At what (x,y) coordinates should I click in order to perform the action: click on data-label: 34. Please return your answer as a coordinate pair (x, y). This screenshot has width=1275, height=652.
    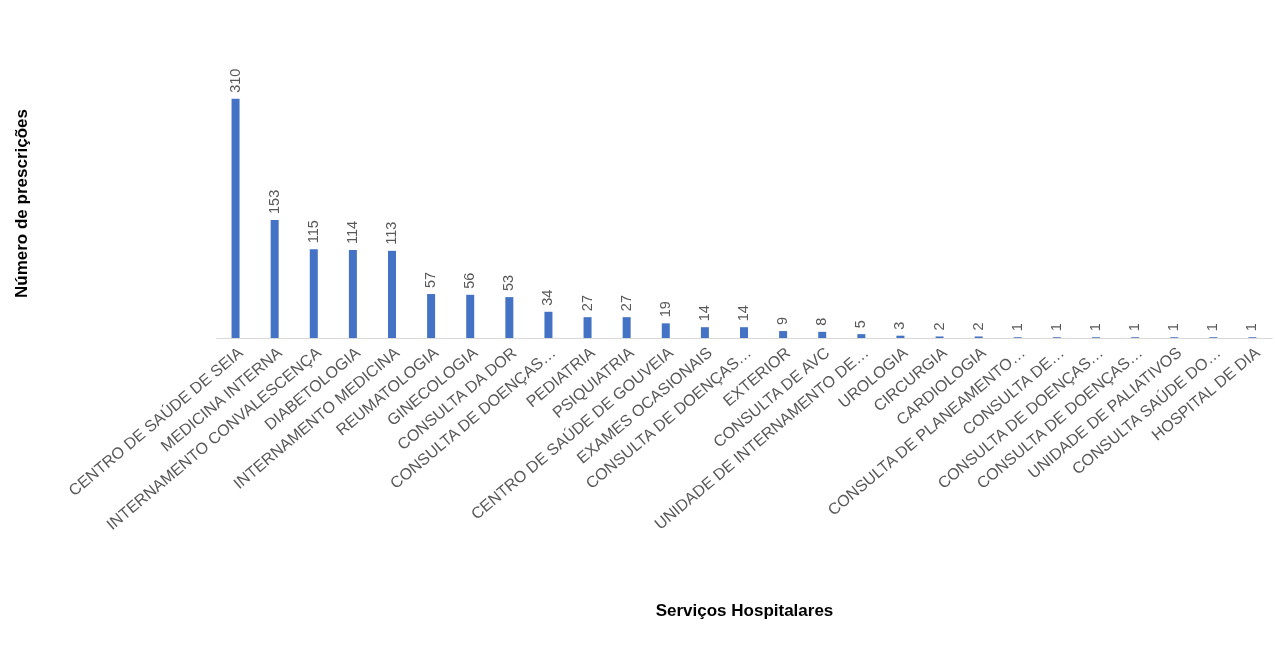
    Looking at the image, I should click on (547, 297).